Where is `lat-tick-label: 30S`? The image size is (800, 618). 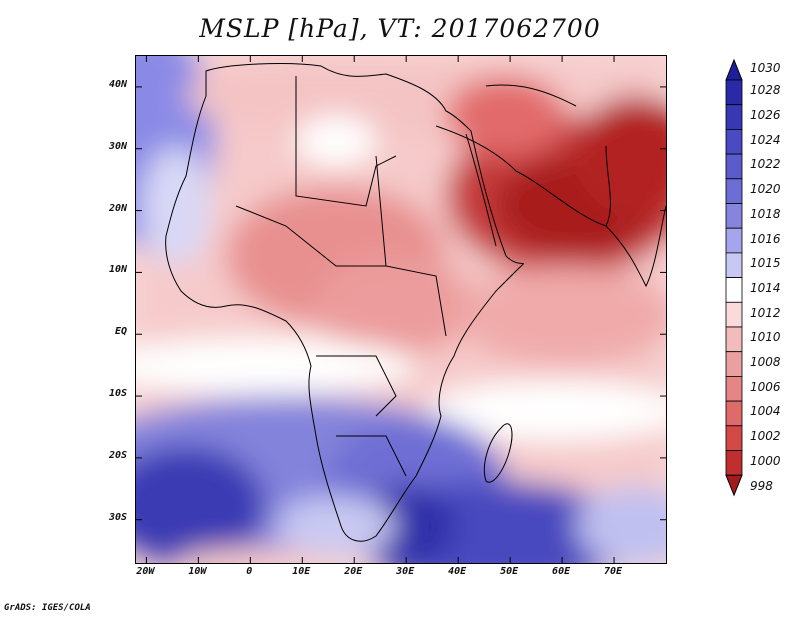
lat-tick-label: 30S is located at coordinates (117, 517).